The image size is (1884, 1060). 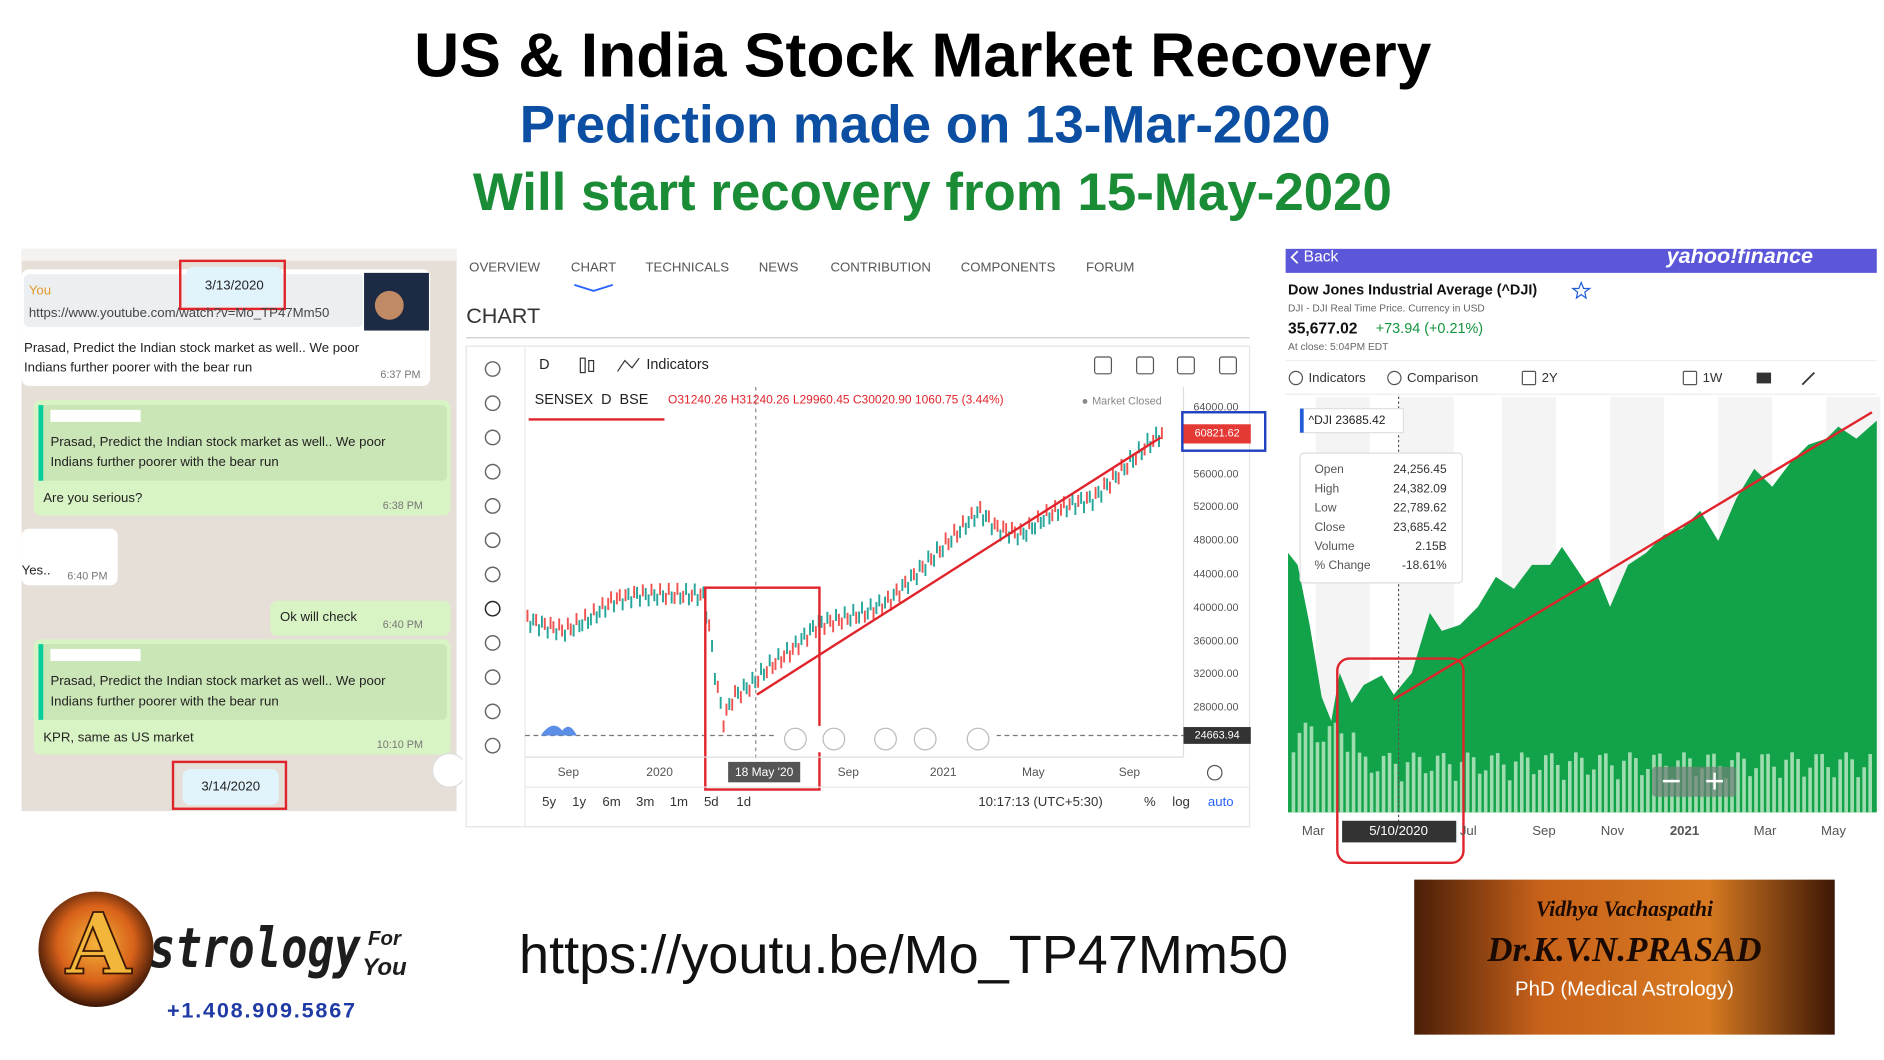 I want to click on message-text: Indians further poorer with the bear run, so click(x=164, y=700).